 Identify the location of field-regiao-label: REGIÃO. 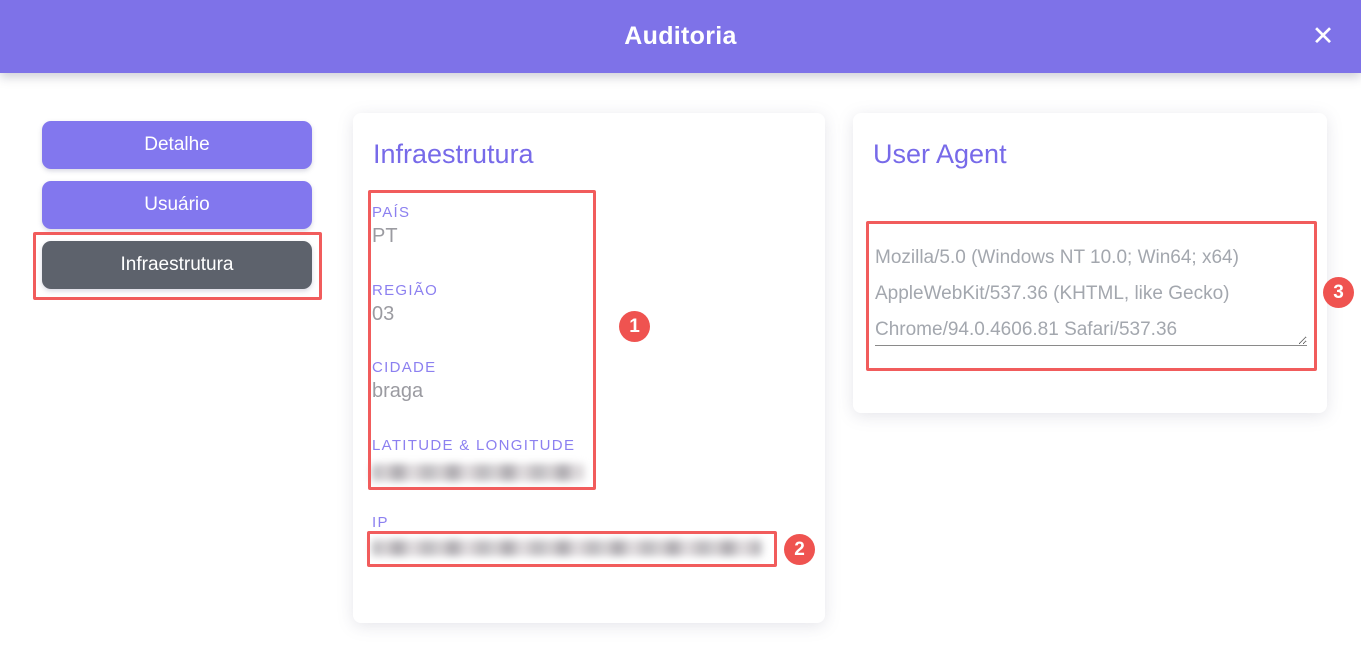
(405, 290).